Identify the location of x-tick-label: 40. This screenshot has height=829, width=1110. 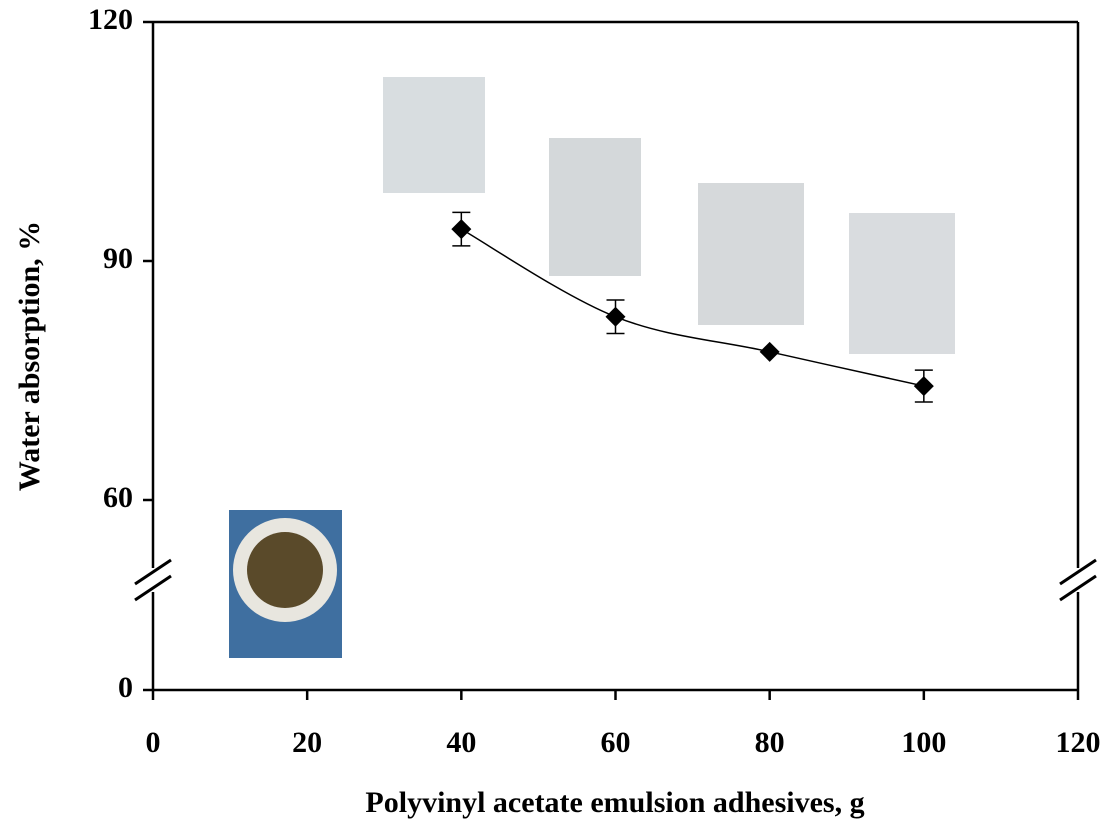
(461, 742).